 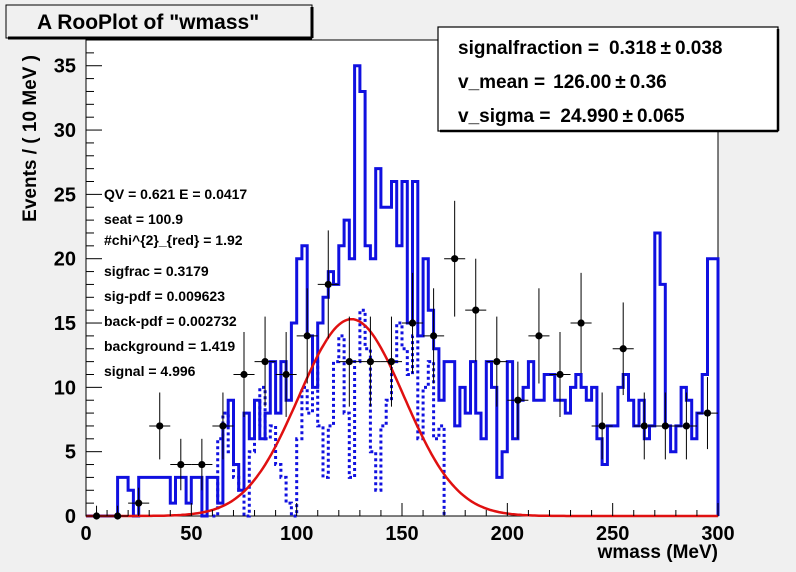 I want to click on x-tick-label: 200, so click(x=507, y=534).